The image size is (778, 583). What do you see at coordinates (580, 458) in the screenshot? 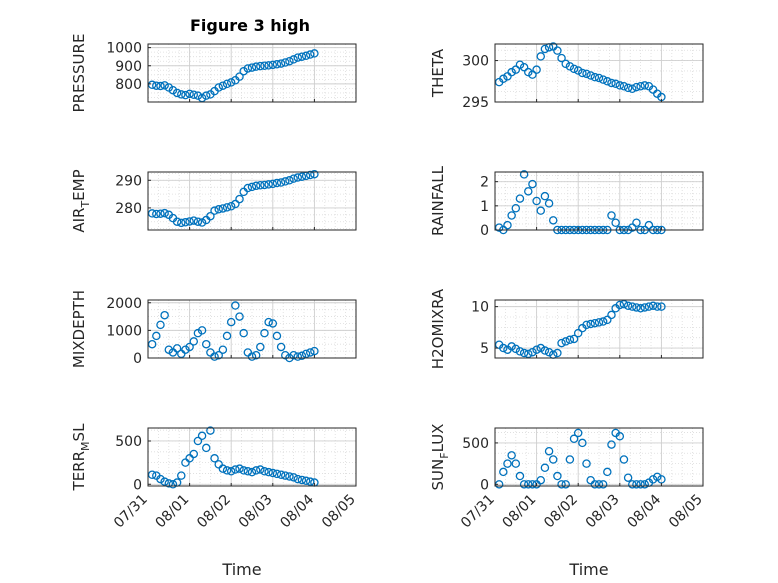
I see `data-series` at bounding box center [580, 458].